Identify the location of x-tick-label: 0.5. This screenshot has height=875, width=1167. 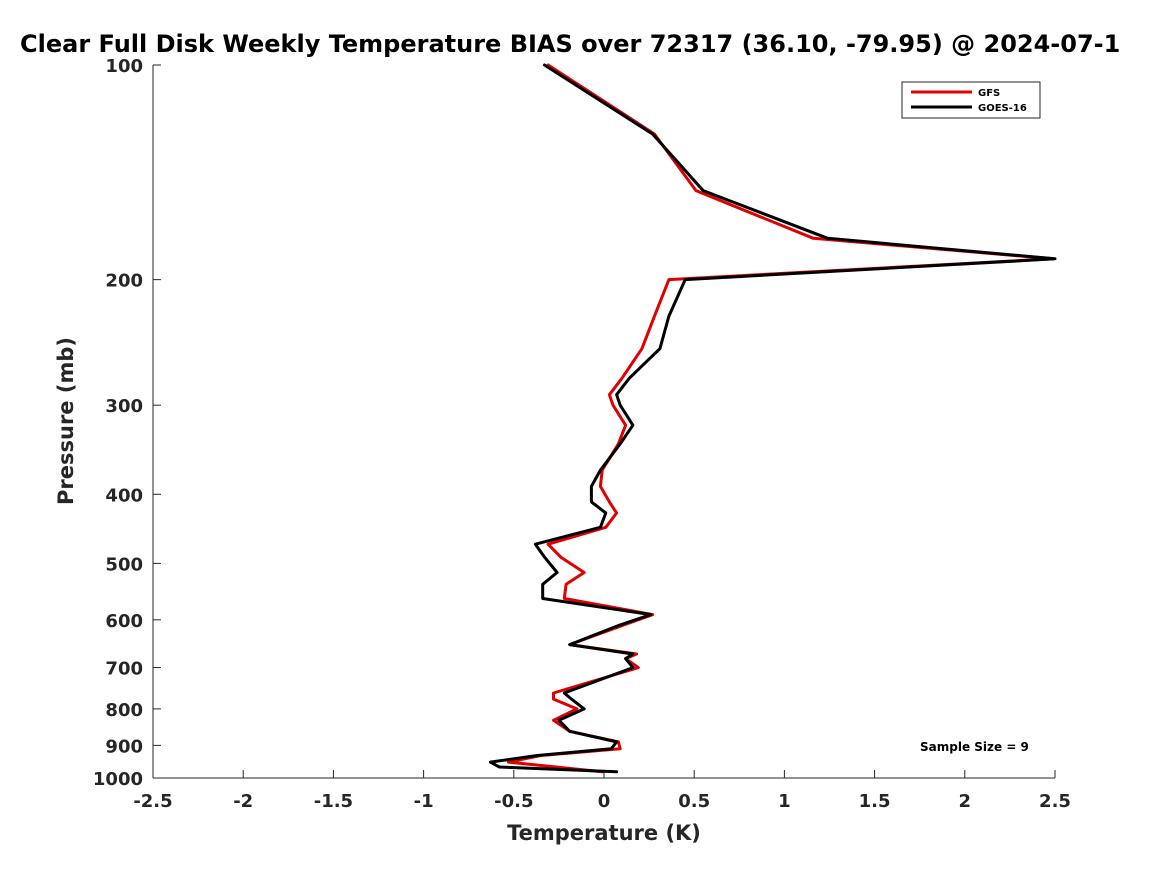
(694, 801).